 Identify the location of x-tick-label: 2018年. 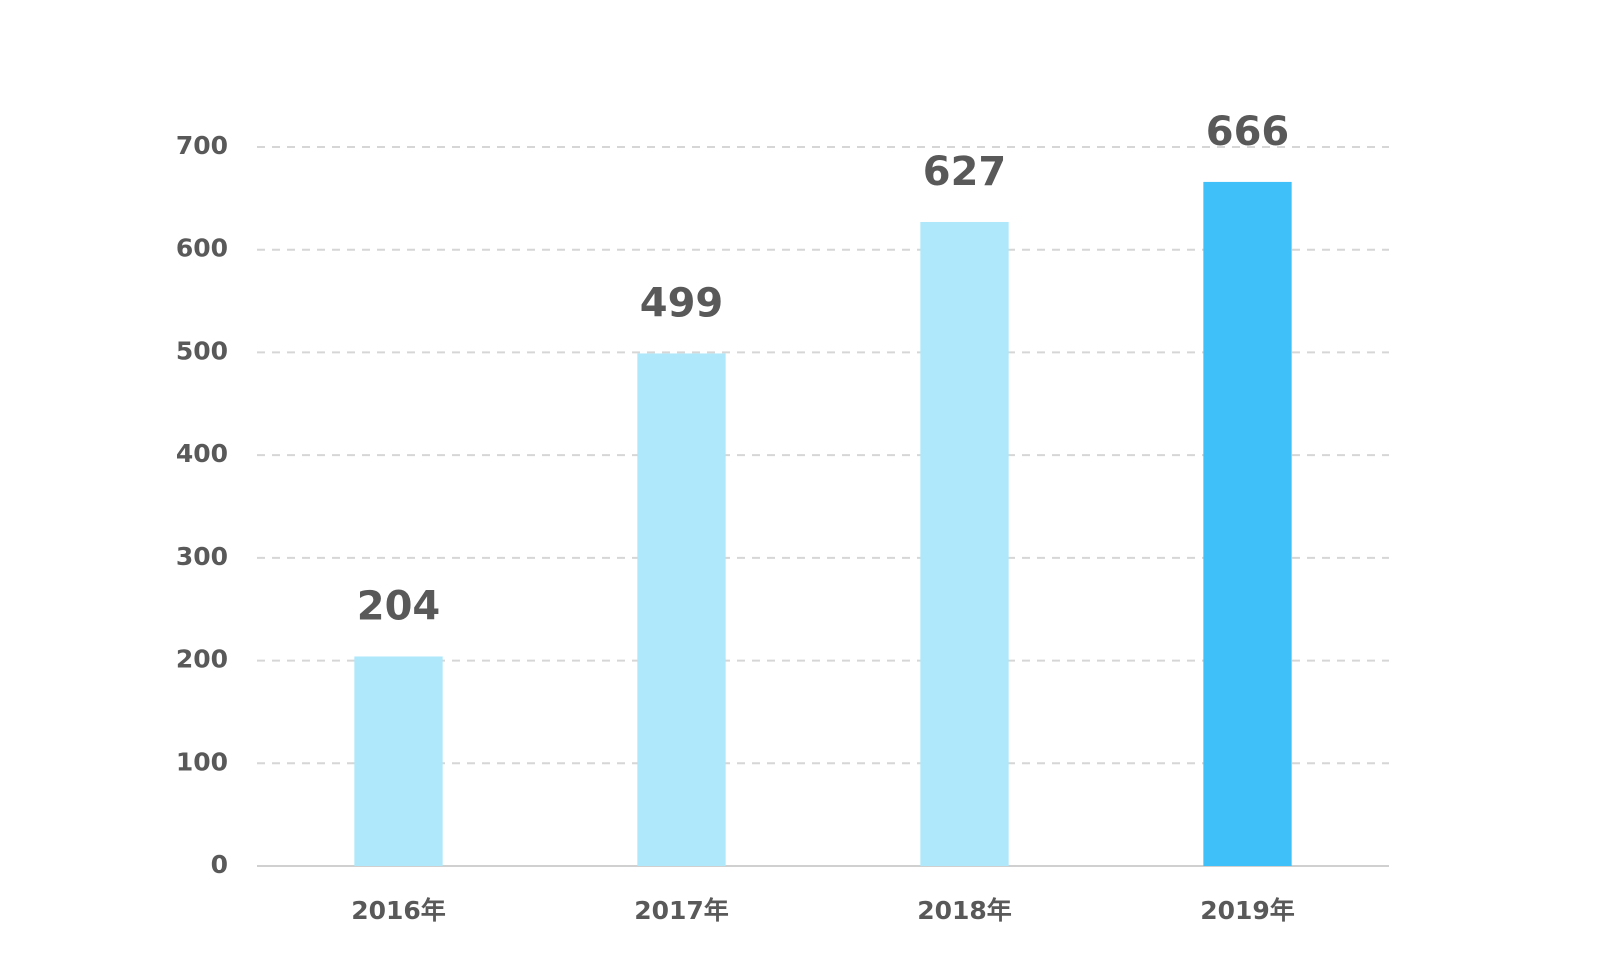
(964, 910).